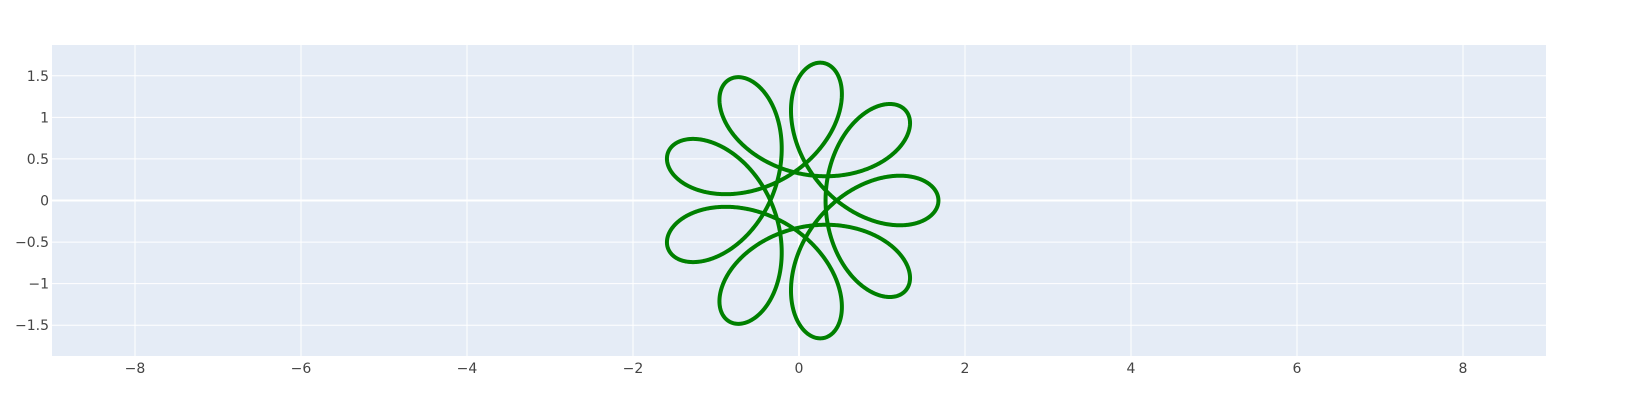  I want to click on y-tick-label: −1, so click(38, 285).